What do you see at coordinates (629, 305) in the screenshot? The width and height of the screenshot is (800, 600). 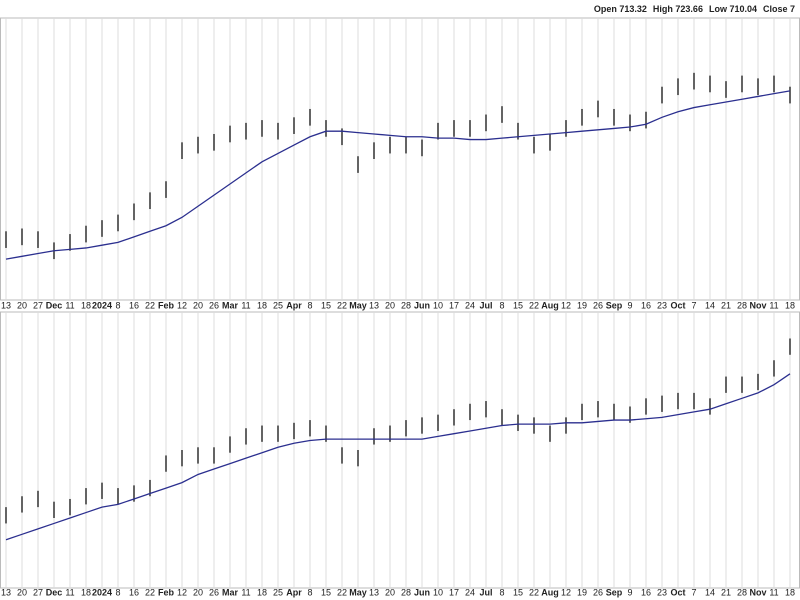 I see `x-tick-label: 9` at bounding box center [629, 305].